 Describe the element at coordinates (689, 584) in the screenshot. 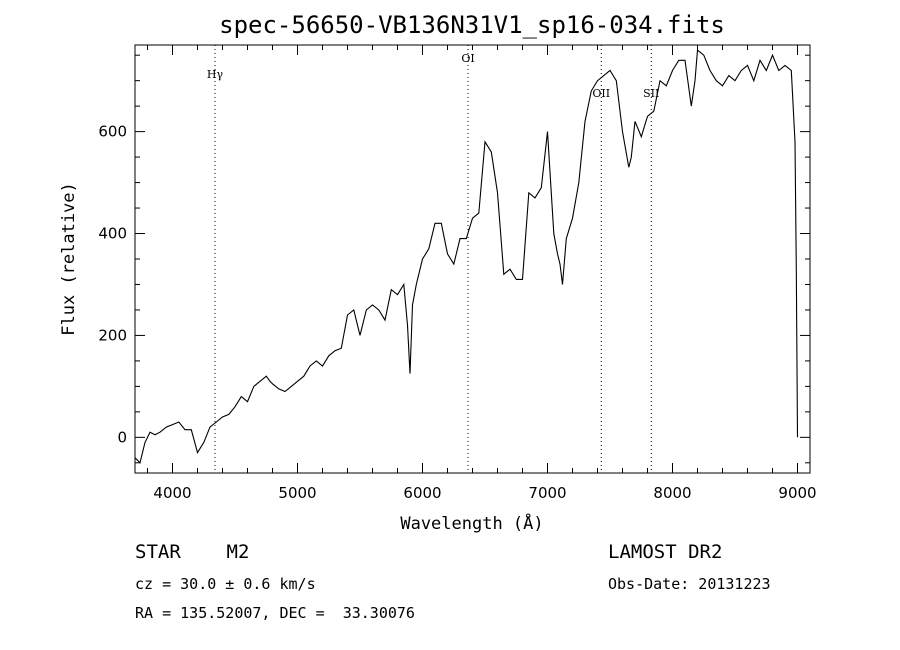

I see `observation-date: Obs-Date: 20131223` at that location.